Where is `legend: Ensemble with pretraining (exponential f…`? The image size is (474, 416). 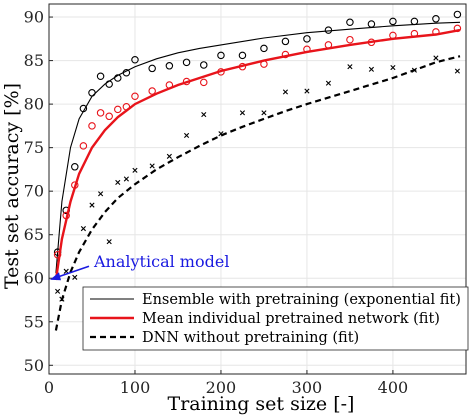
legend: Ensemble with pretraining (exponential f… is located at coordinates (275, 318).